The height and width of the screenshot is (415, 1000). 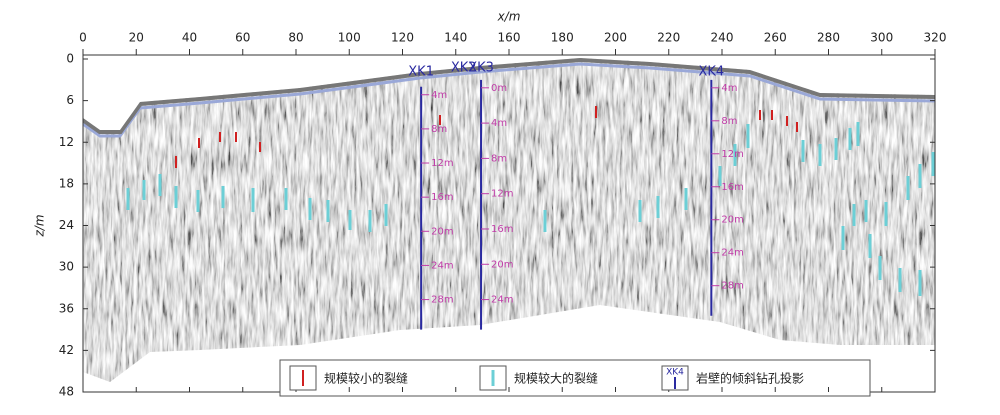 I want to click on y-tick-label: 18, so click(x=66, y=183).